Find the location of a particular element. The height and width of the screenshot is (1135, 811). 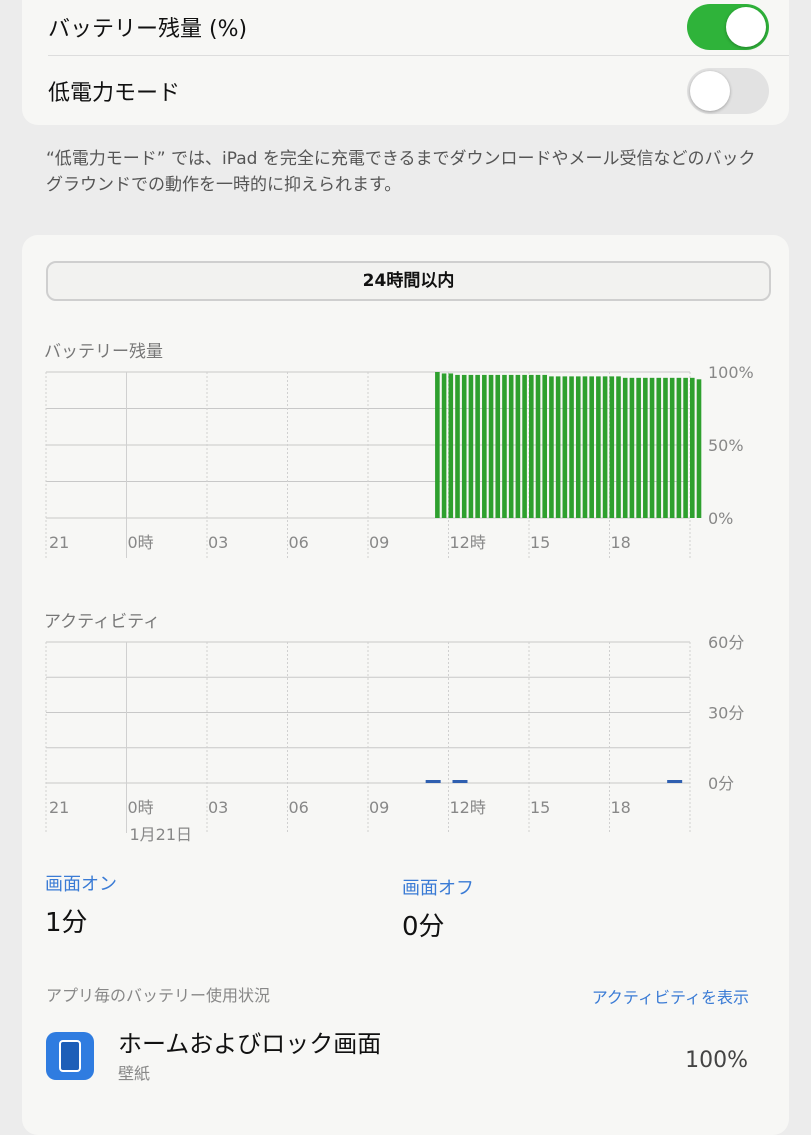

date-label: 1月21日 is located at coordinates (161, 834).